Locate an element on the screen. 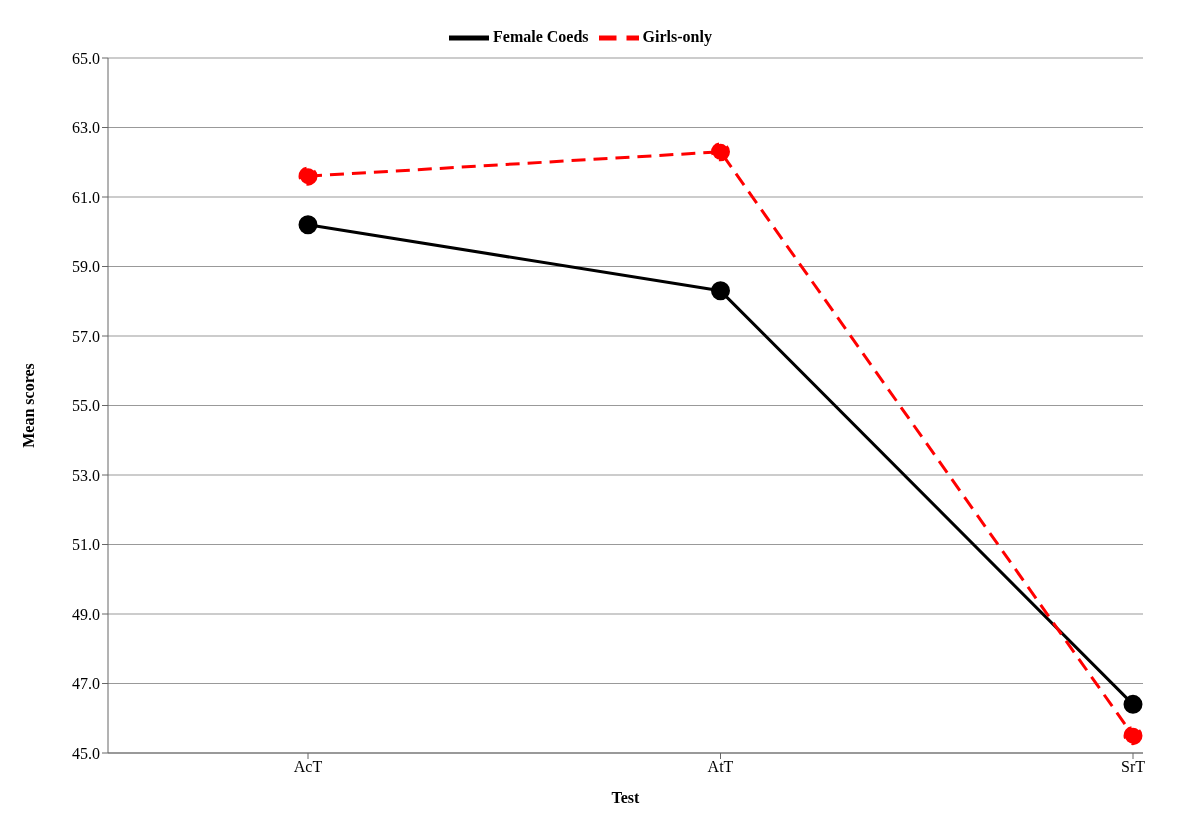 The image size is (1185, 835). y-tick-label: 57.0 is located at coordinates (86, 336).